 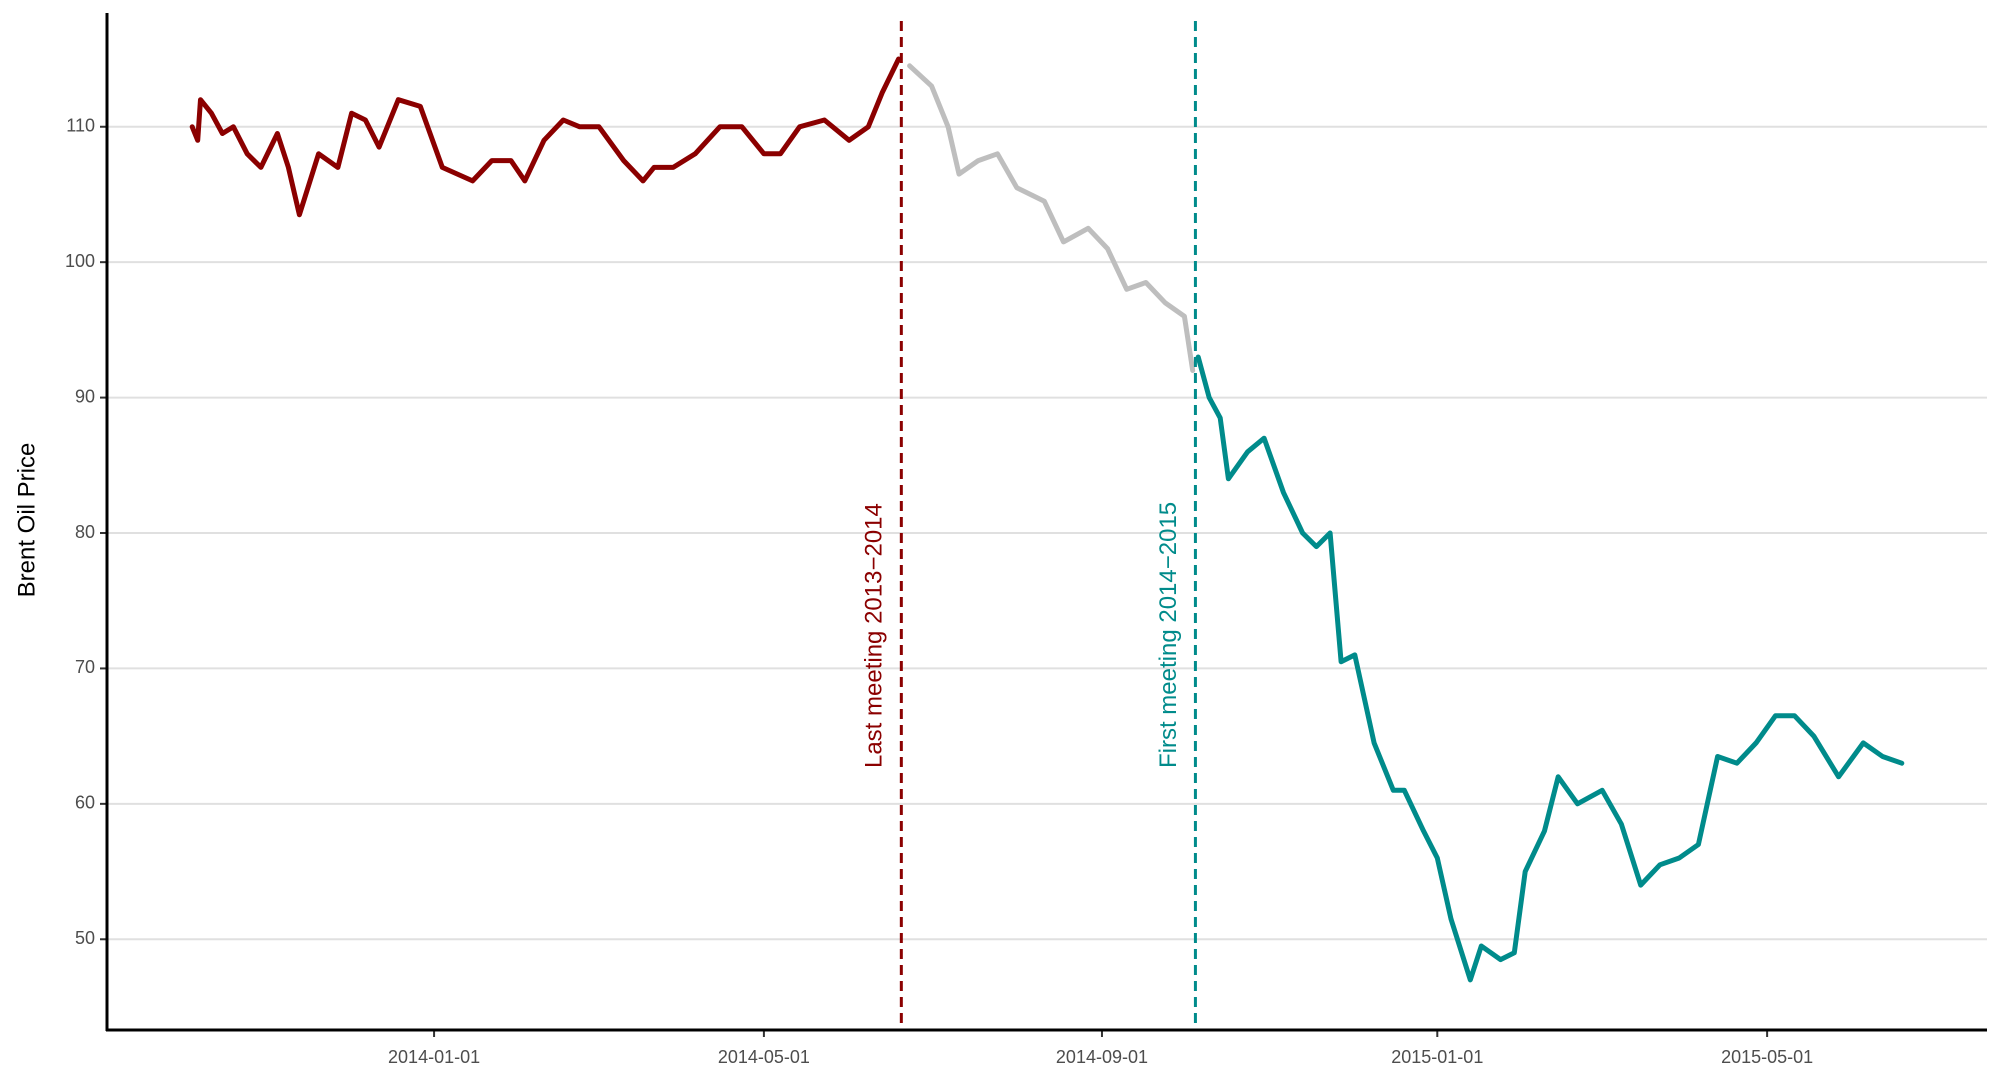 What do you see at coordinates (85, 803) in the screenshot?
I see `y-tick-label: 60` at bounding box center [85, 803].